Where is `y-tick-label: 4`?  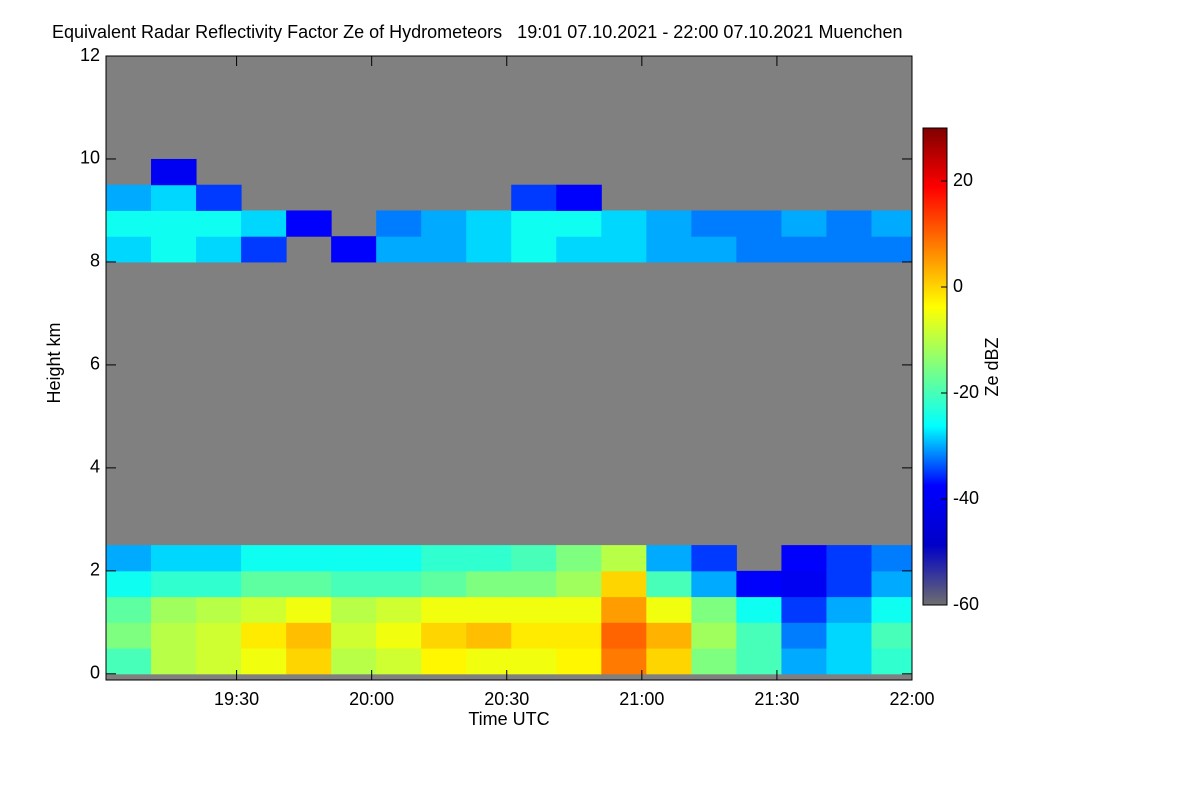 y-tick-label: 4 is located at coordinates (95, 467).